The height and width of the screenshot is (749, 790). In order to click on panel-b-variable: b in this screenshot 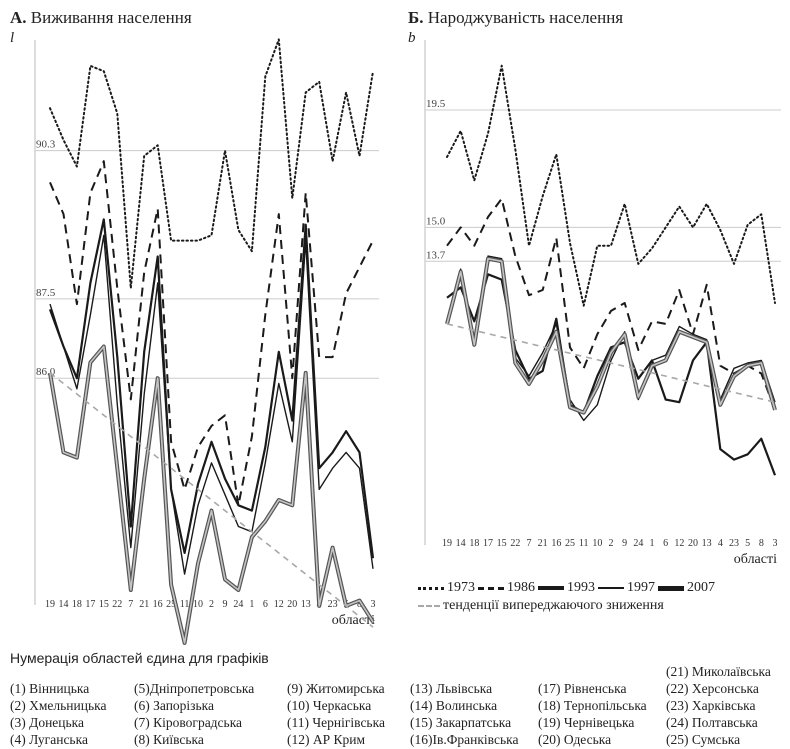, I will do `click(412, 38)`.